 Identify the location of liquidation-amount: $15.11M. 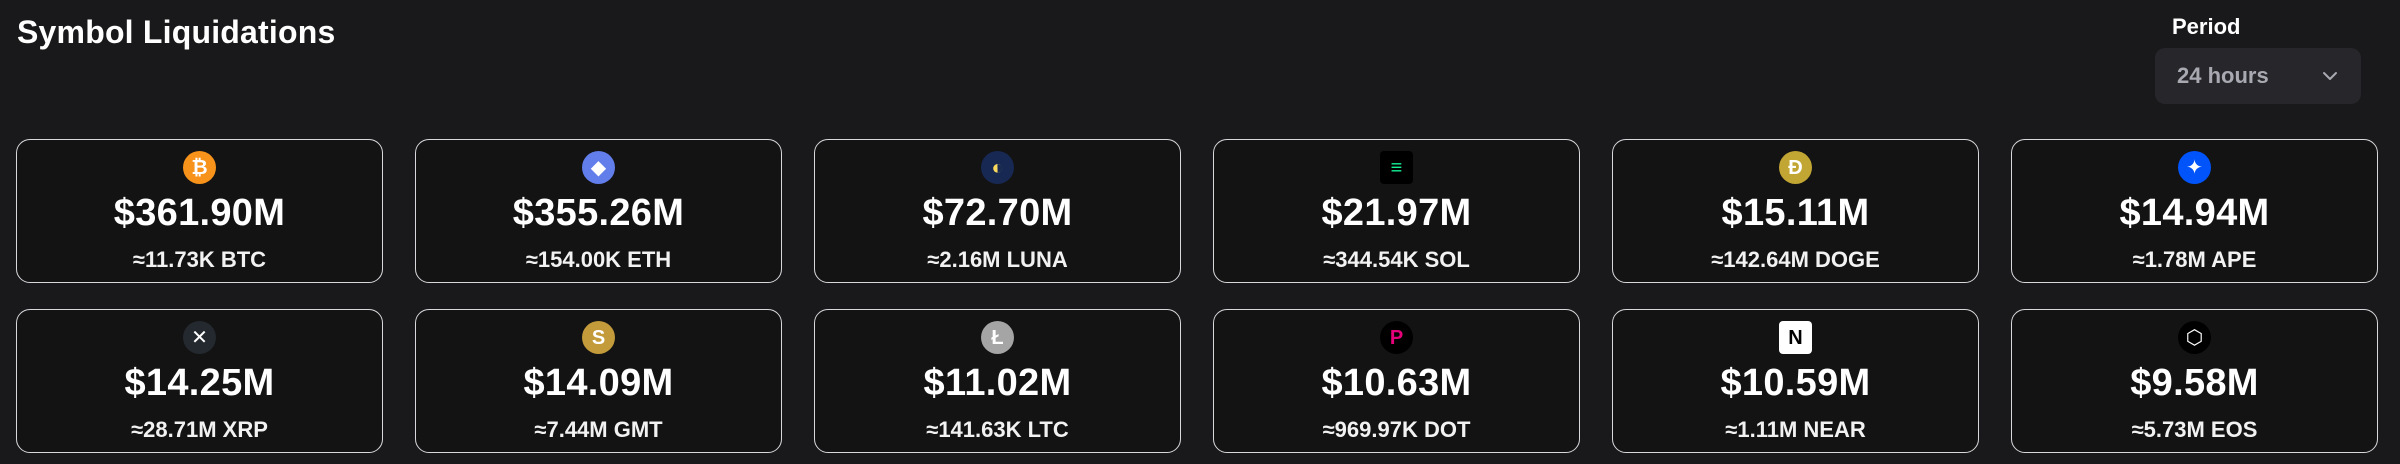
(1795, 213).